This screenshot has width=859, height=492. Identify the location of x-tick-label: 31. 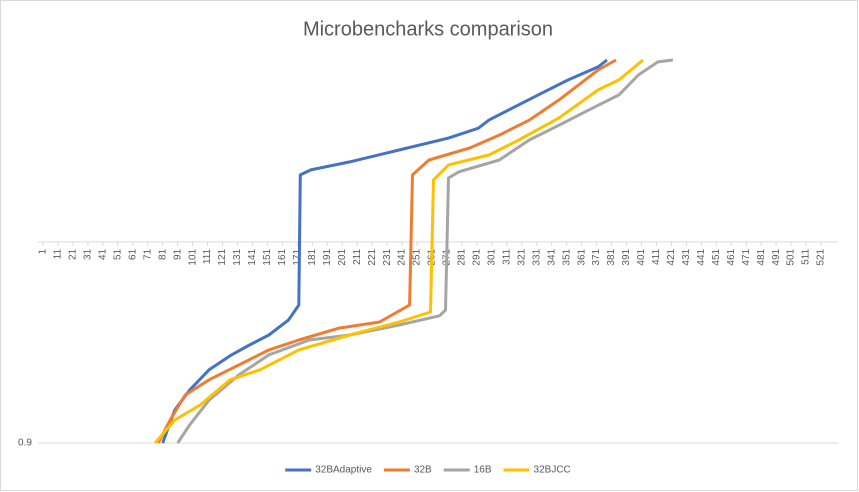
(88, 254).